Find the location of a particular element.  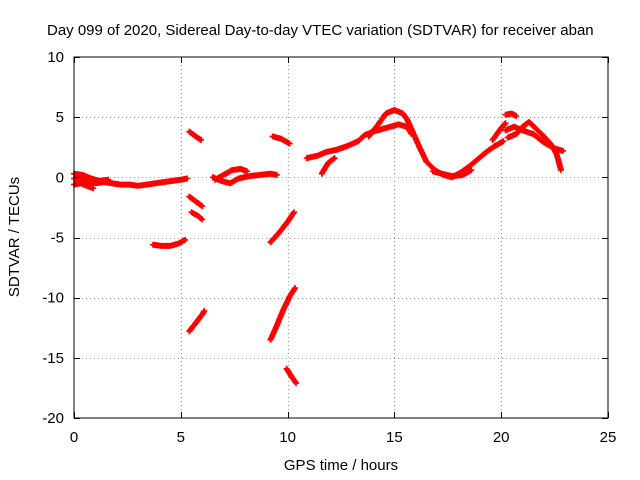

x-tick-label: 10 is located at coordinates (287, 437).